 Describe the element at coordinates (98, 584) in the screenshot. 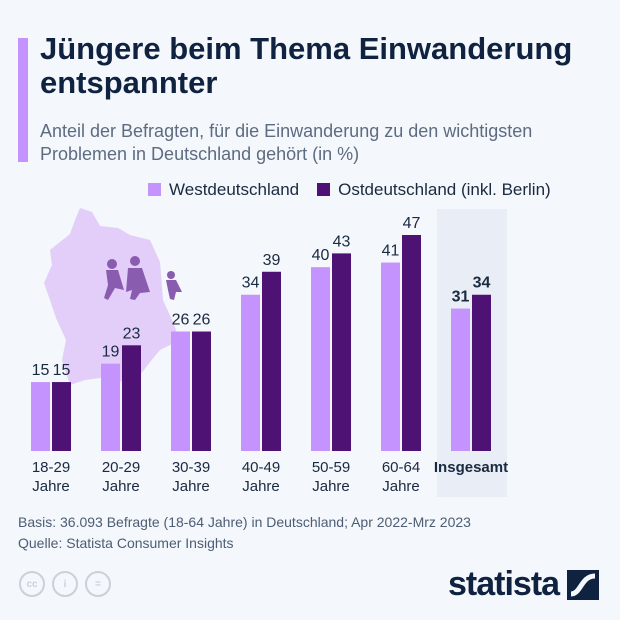

I see `nd-icon: =` at that location.